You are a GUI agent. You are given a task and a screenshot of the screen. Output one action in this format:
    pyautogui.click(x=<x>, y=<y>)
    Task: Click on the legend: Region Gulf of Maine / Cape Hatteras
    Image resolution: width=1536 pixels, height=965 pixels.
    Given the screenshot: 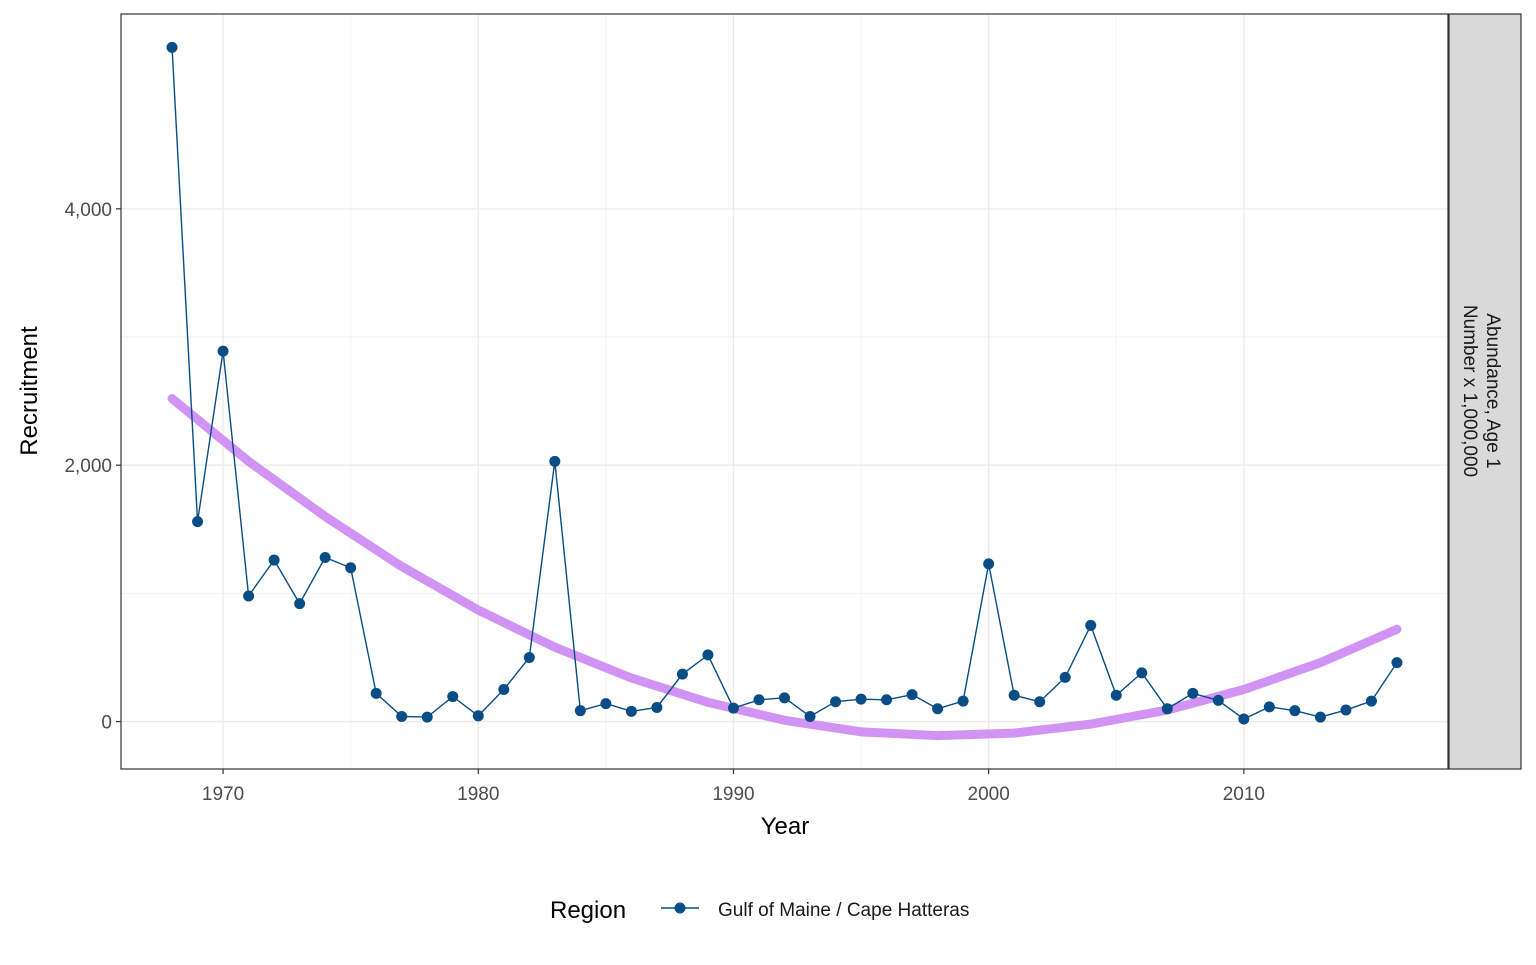 What is the action you would take?
    pyautogui.click(x=759, y=910)
    